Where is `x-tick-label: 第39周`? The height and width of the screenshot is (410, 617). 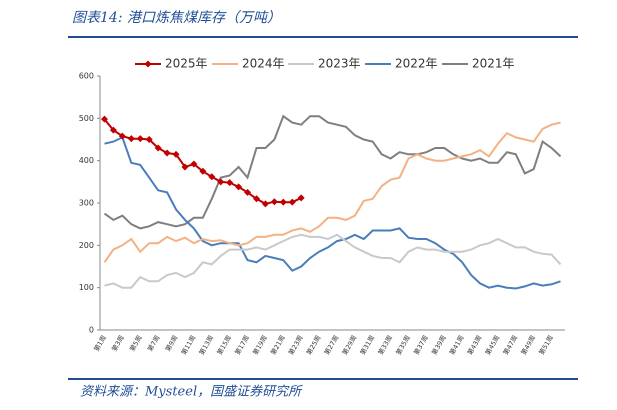
x-tick-label: 第39周 is located at coordinates (438, 345).